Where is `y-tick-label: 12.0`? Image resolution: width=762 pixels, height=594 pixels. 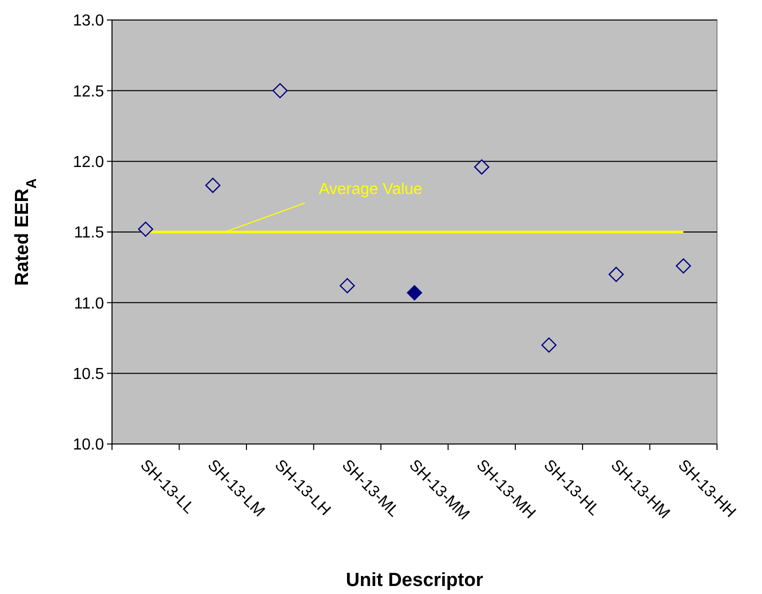
y-tick-label: 12.0 is located at coordinates (88, 162).